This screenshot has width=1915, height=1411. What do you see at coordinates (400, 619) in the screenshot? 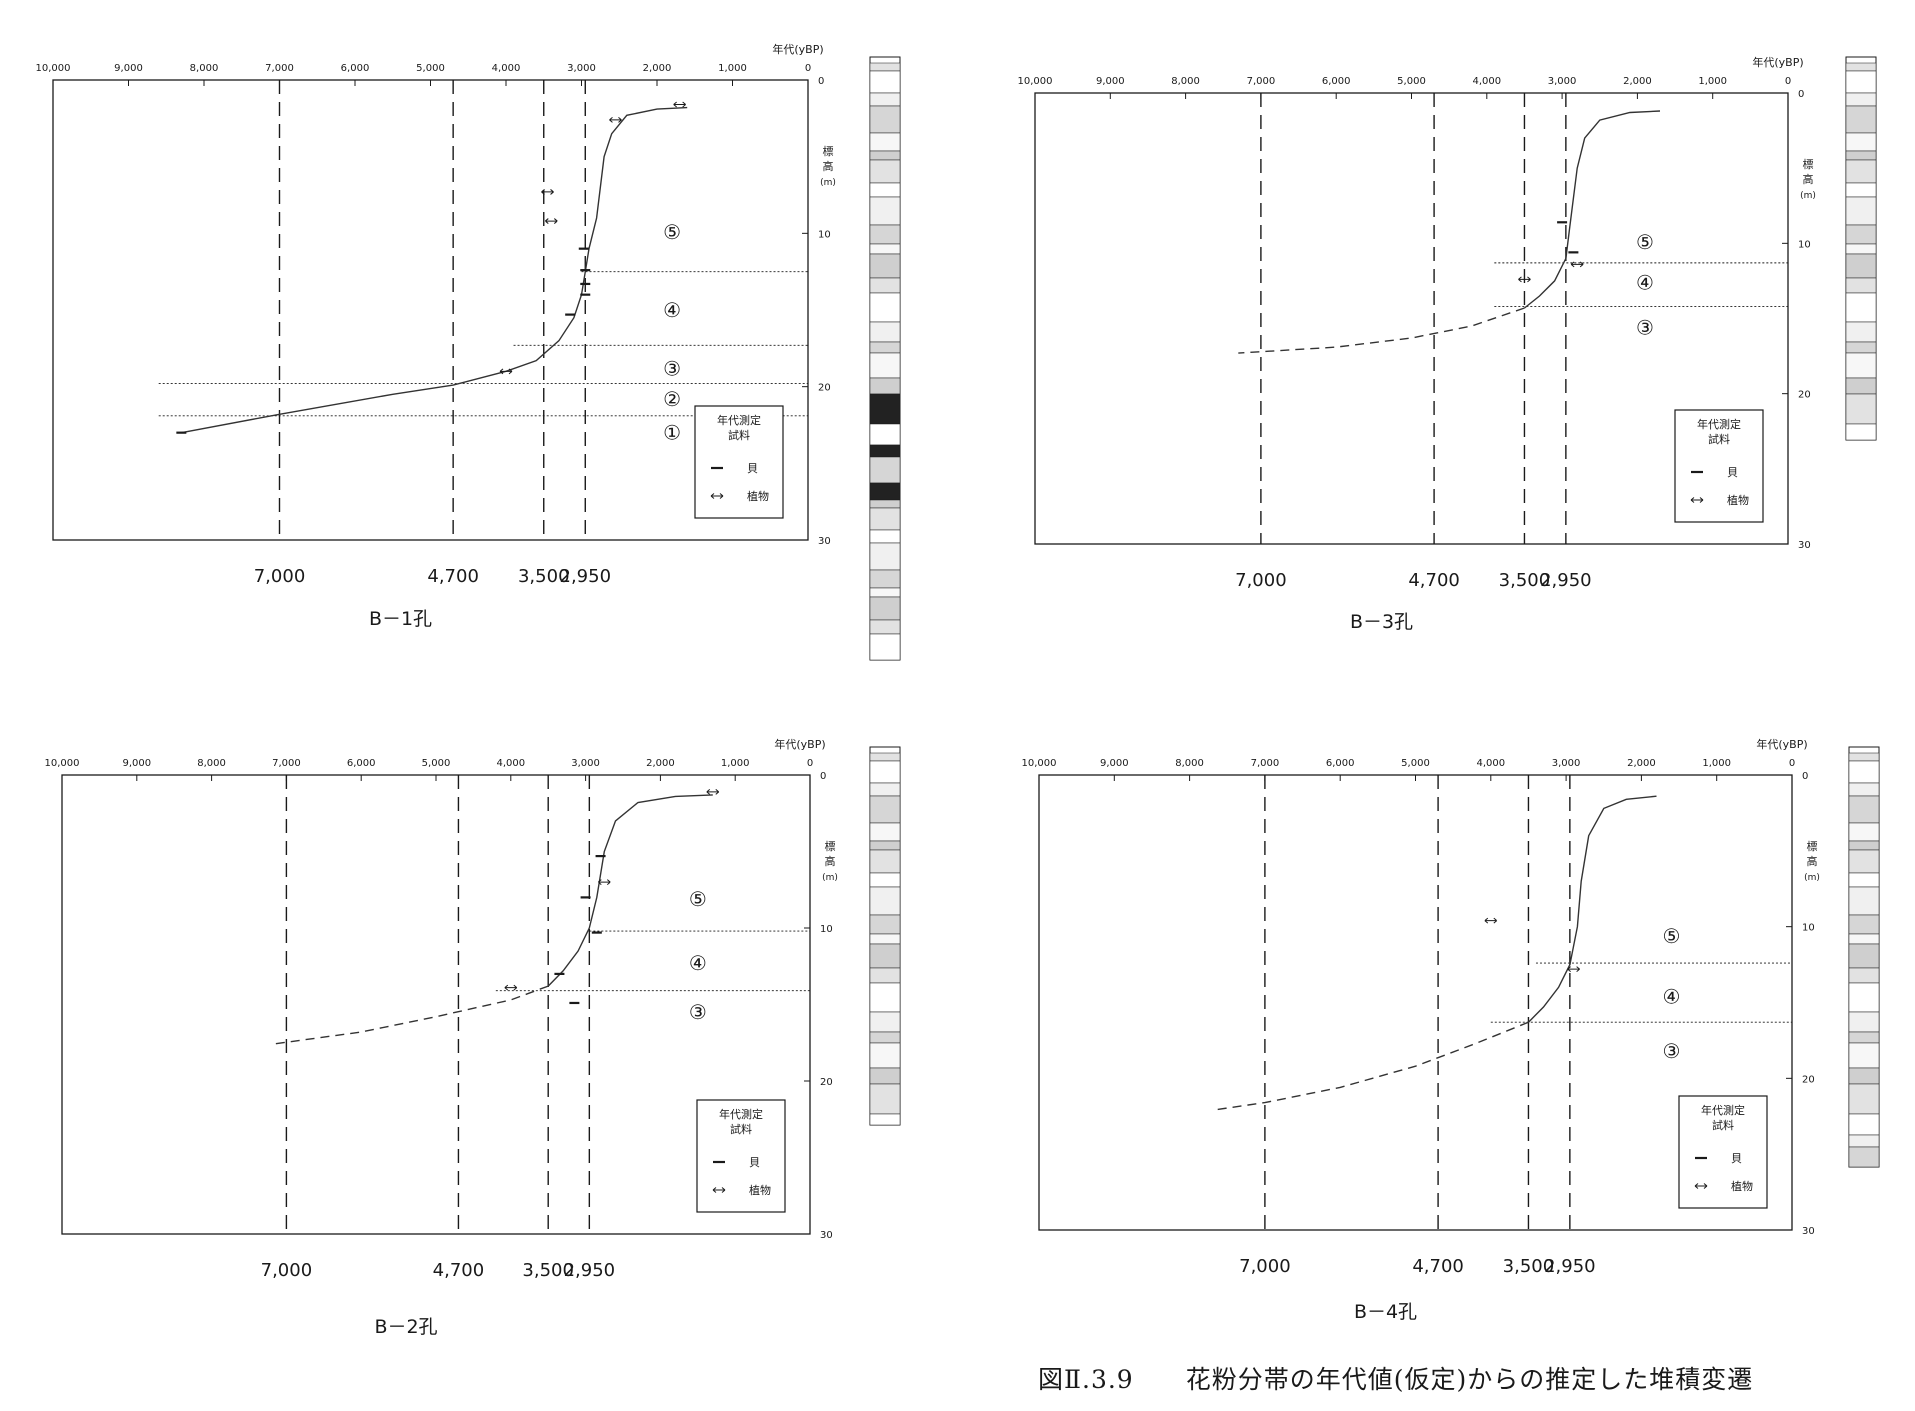
I see `chart-title: B－1孔` at bounding box center [400, 619].